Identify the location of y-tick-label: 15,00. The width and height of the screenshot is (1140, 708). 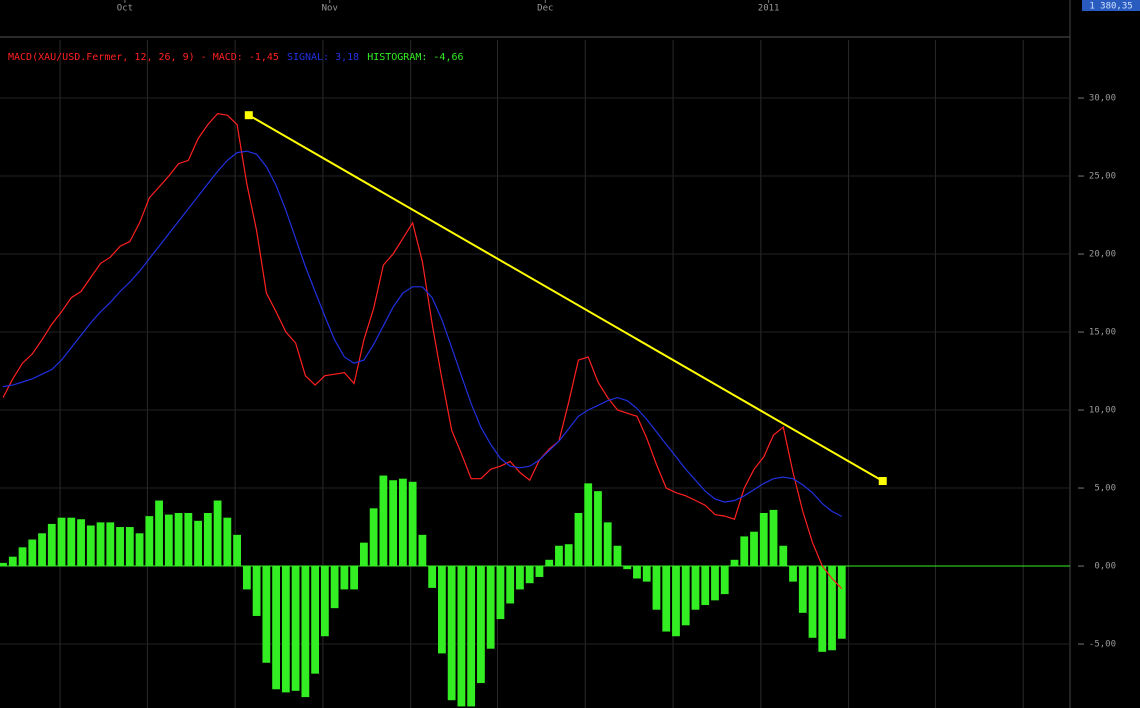
(1102, 333).